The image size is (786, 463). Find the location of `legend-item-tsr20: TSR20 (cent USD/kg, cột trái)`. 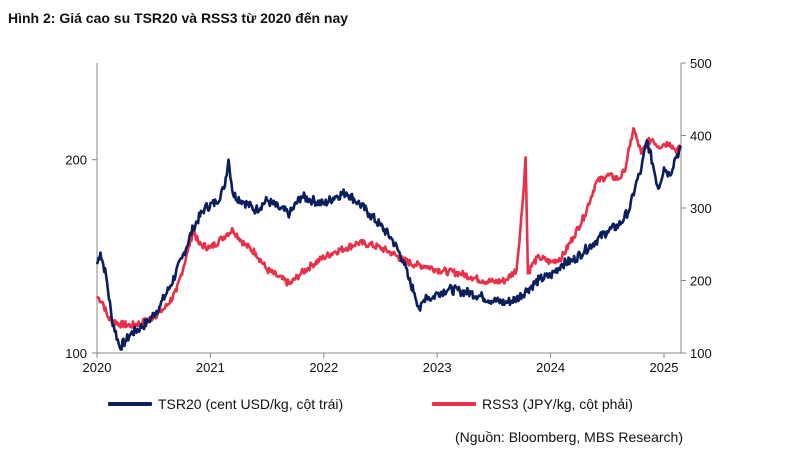

legend-item-tsr20: TSR20 (cent USD/kg, cột trái) is located at coordinates (225, 404).